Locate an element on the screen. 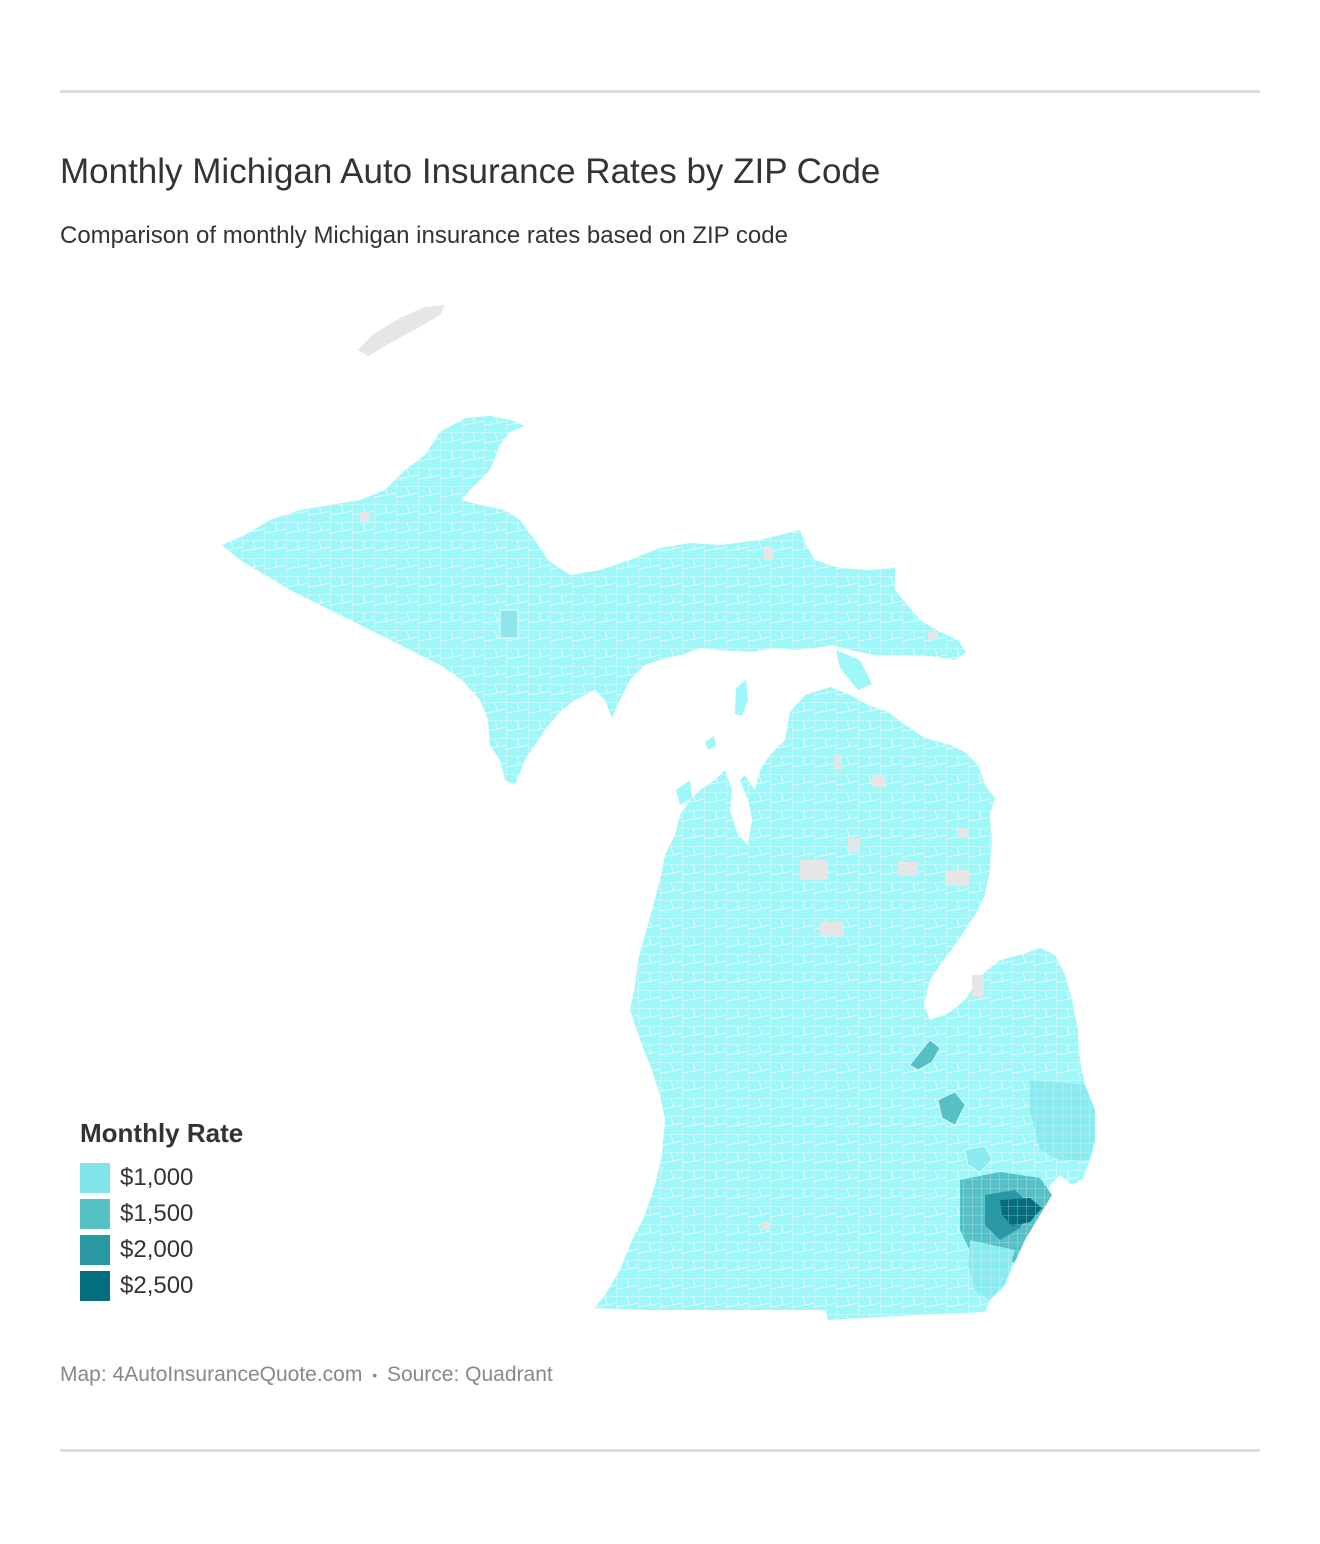 Image resolution: width=1320 pixels, height=1544 pixels. map-credit: Map: 4AutoInsuranceQuote.com is located at coordinates (211, 1374).